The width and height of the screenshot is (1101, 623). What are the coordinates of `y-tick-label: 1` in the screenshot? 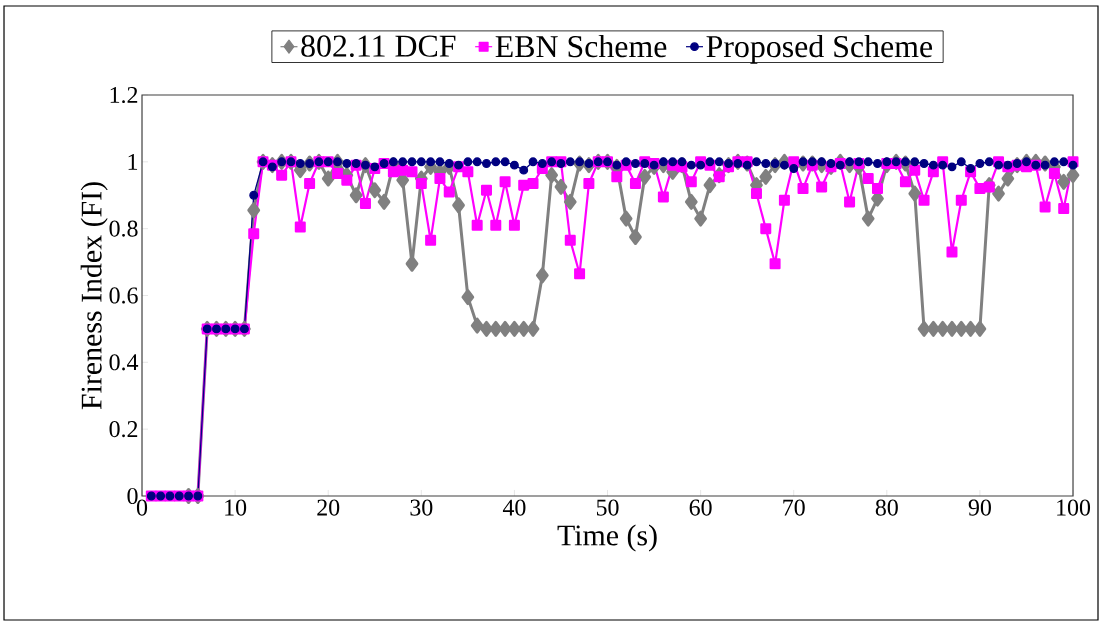 It's located at (133, 161).